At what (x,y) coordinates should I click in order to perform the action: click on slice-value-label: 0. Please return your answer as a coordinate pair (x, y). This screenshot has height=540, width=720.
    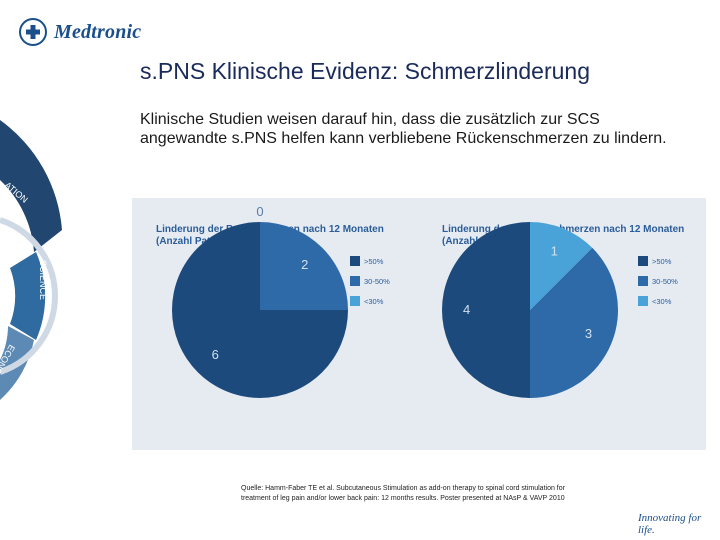
    Looking at the image, I should click on (259, 211).